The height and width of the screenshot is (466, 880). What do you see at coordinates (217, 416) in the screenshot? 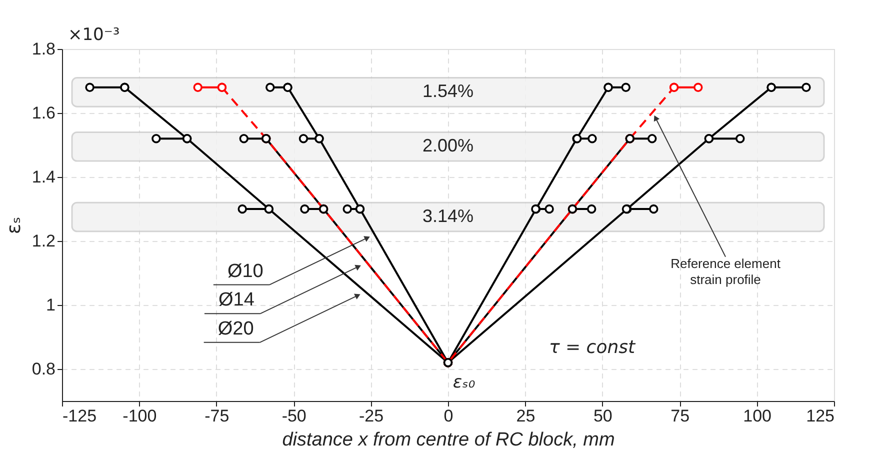
I see `x-tick-label: -75` at bounding box center [217, 416].